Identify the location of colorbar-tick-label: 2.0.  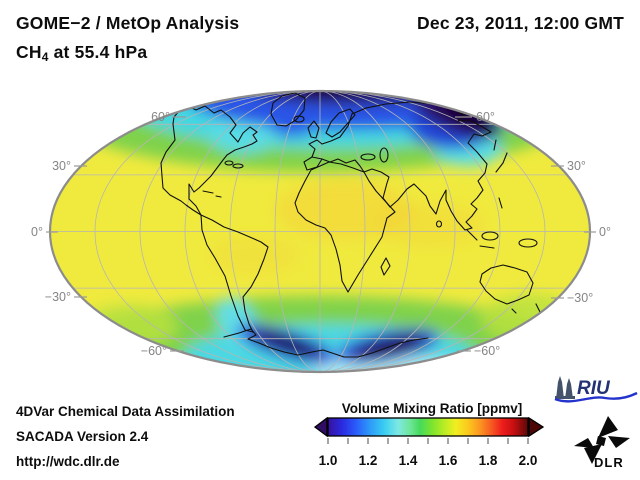
(528, 460).